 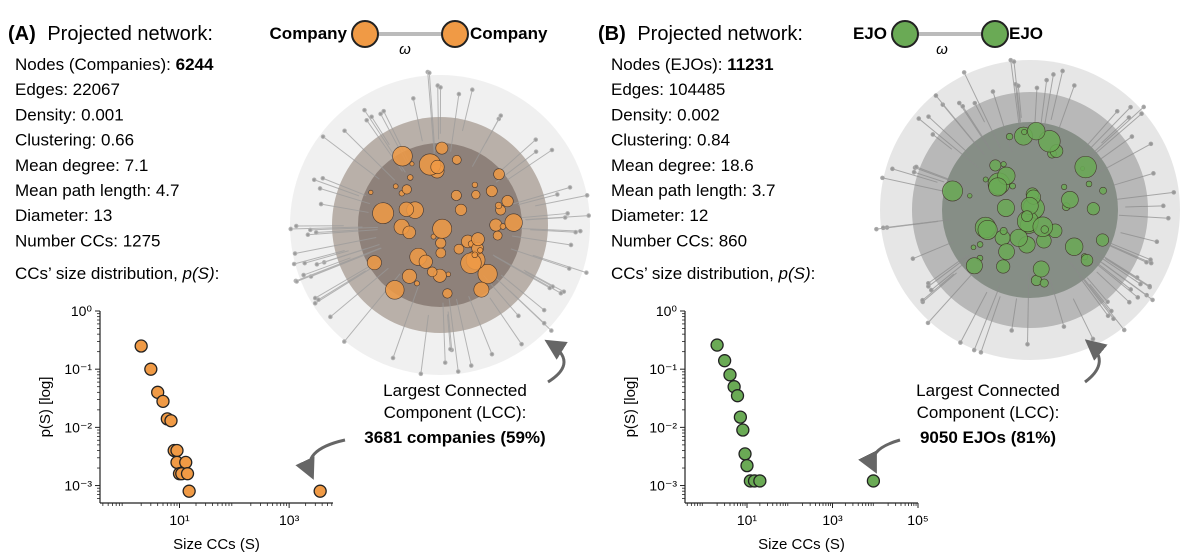 What do you see at coordinates (682, 165) in the screenshot?
I see `stat-line: Mean degree: 18.6` at bounding box center [682, 165].